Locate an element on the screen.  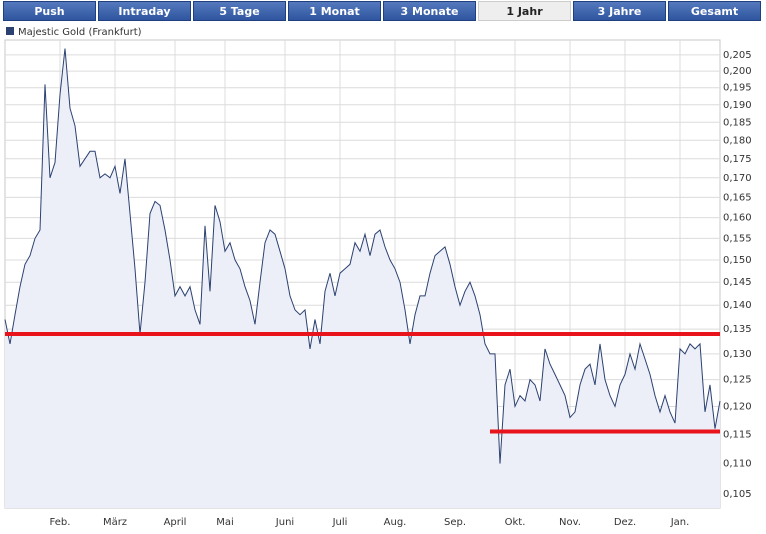
y-tick-label: 0,170 is located at coordinates (737, 178).